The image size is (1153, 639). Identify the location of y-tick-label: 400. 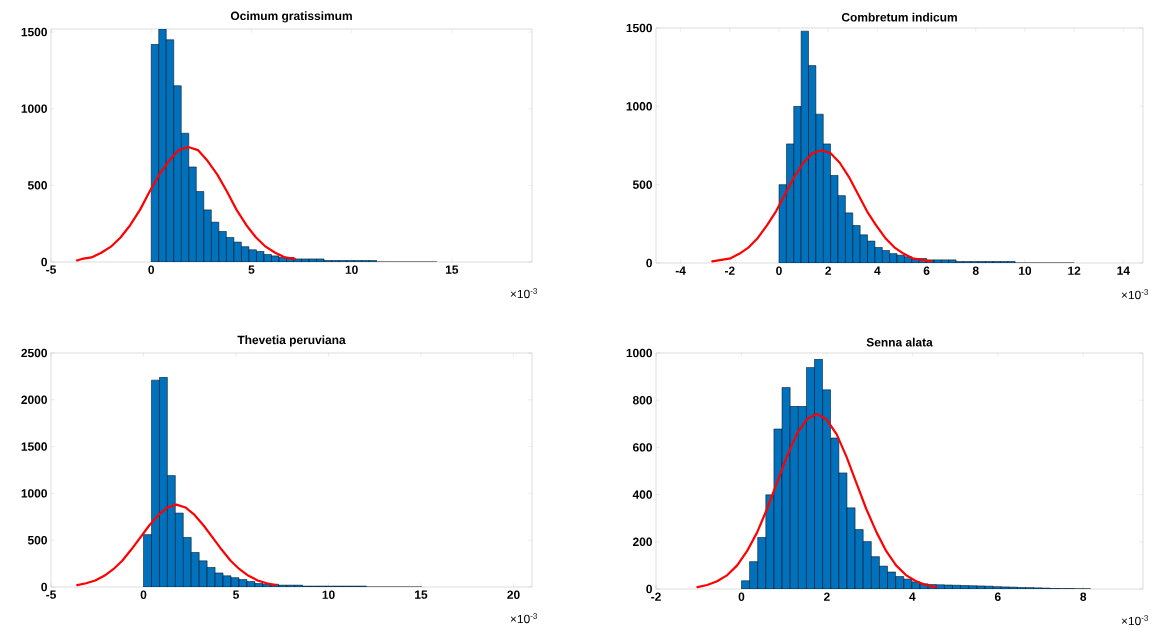
(642, 494).